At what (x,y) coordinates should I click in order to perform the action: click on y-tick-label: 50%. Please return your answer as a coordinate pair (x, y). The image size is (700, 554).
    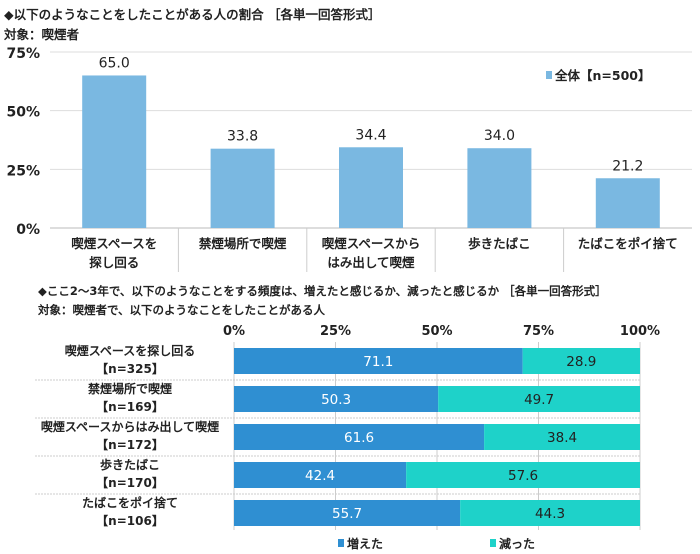
    Looking at the image, I should click on (23, 113).